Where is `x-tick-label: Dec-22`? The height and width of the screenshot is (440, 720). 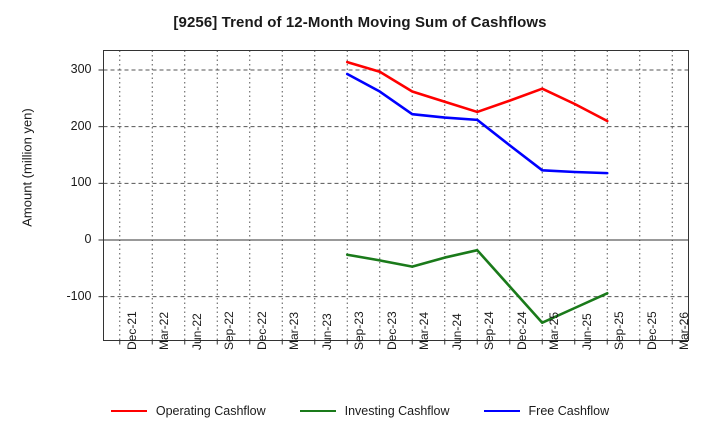 x-tick-label: Dec-22 is located at coordinates (261, 330).